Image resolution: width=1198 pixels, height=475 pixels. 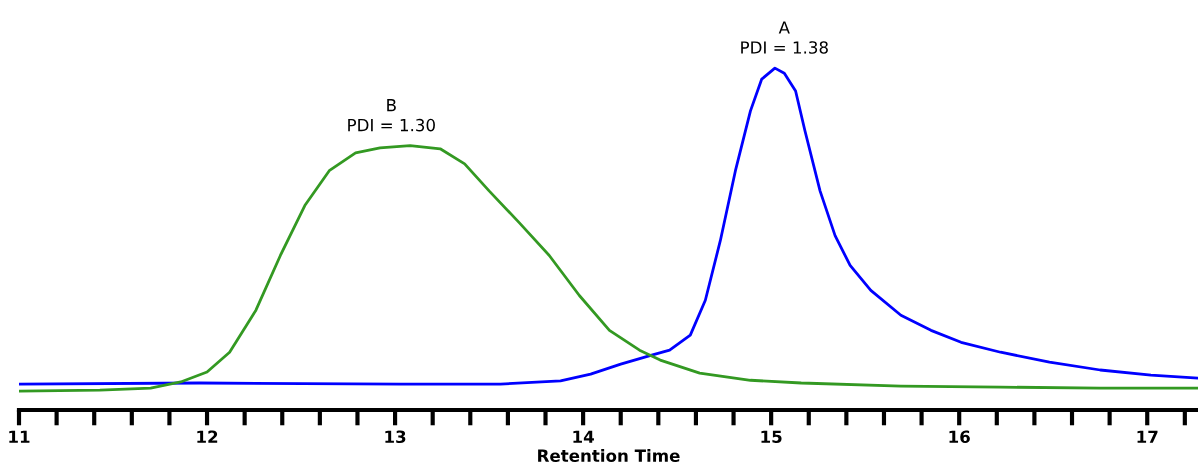 I want to click on x-tick-label: 16, so click(x=959, y=437).